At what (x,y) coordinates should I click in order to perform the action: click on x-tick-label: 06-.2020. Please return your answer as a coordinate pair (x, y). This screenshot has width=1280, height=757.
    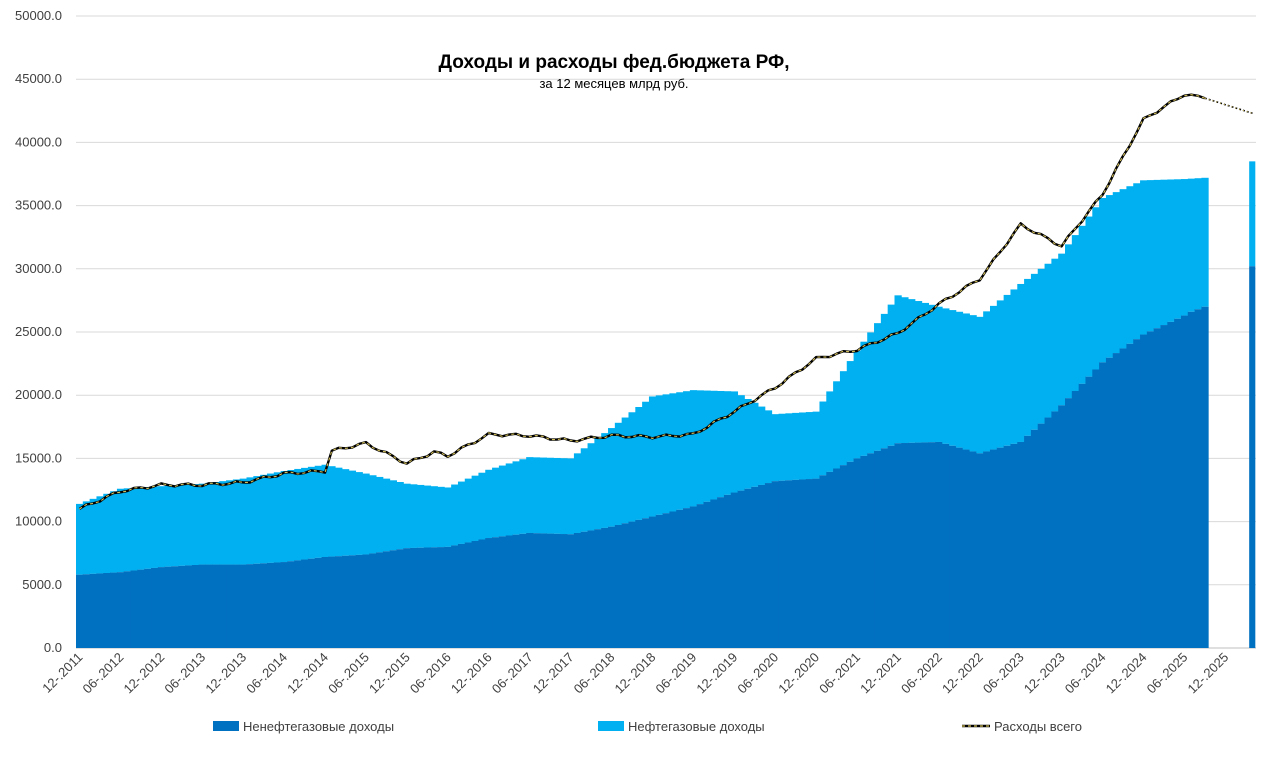
    Looking at the image, I should click on (757, 673).